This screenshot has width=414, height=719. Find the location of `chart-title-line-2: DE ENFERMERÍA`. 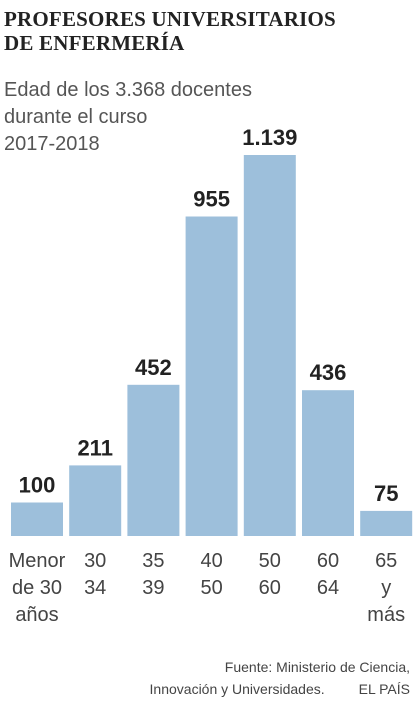

chart-title-line-2: DE ENFERMERÍA is located at coordinates (94, 43).